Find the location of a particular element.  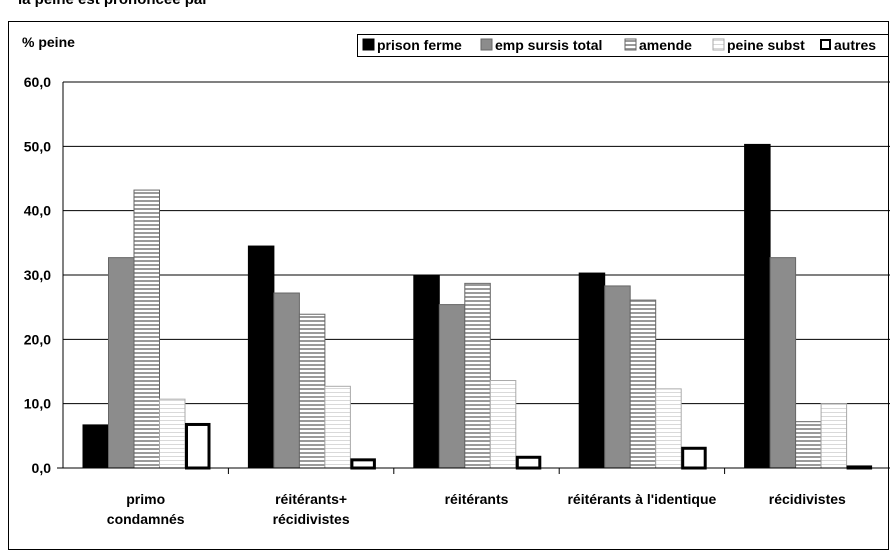

legend-label: amende is located at coordinates (665, 45).